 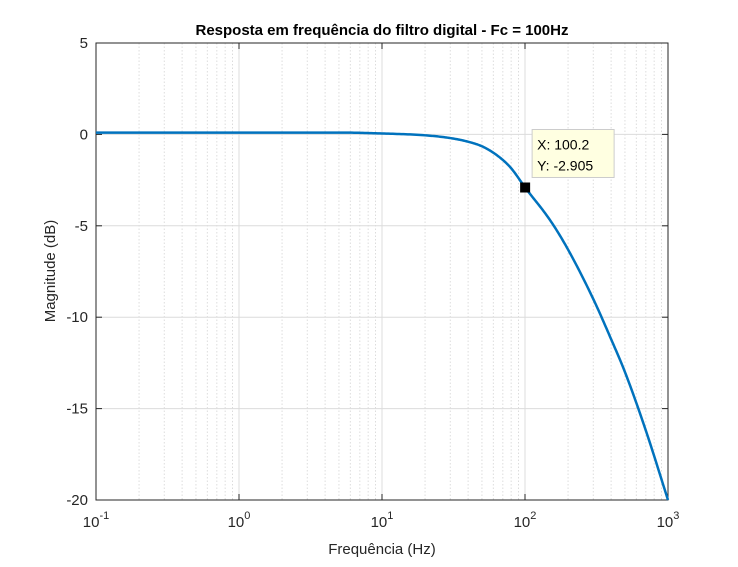 What do you see at coordinates (382, 549) in the screenshot?
I see `x-axis-label: Frequência (Hz)` at bounding box center [382, 549].